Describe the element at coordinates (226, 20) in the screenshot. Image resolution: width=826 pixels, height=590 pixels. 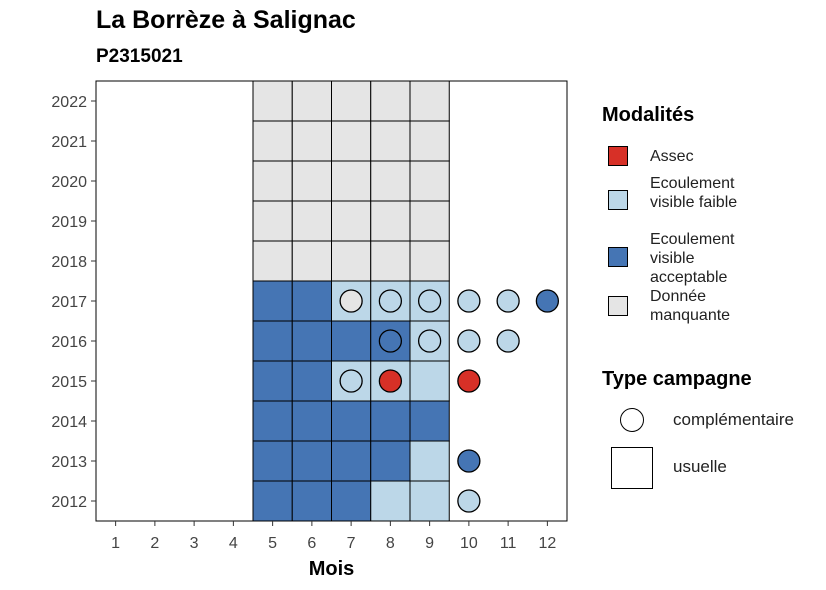
I see `chart-title: La Borrèze à Salignac` at that location.